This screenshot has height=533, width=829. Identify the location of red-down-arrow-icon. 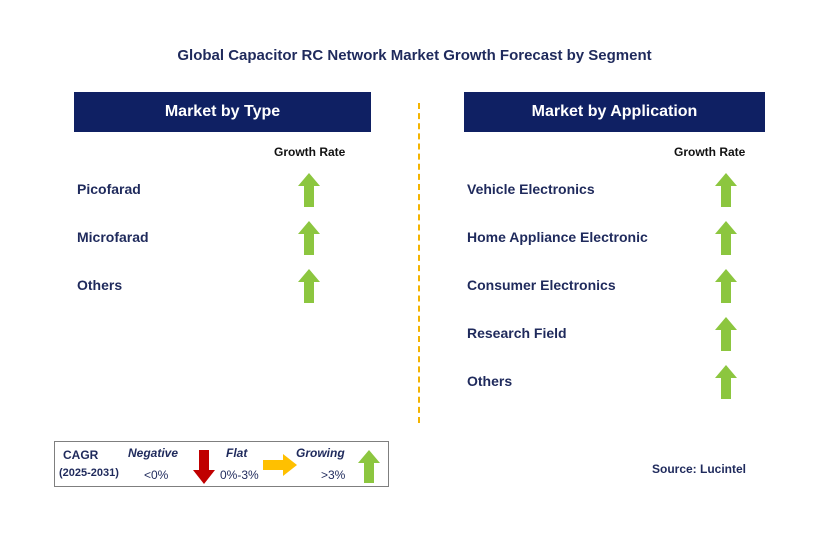
(204, 467).